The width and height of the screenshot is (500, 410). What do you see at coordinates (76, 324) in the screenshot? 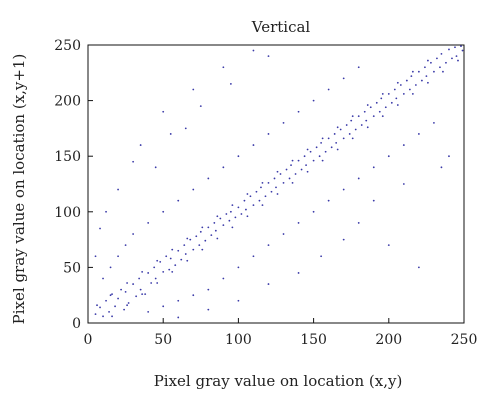
I see `y-tick-label: 0` at bounding box center [76, 324].